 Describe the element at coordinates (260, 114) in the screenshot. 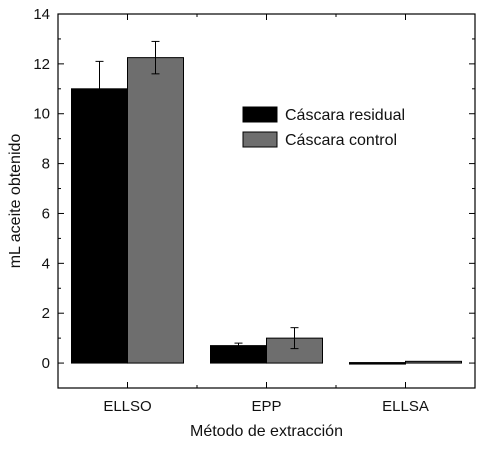

I see `legend-swatch-residual` at that location.